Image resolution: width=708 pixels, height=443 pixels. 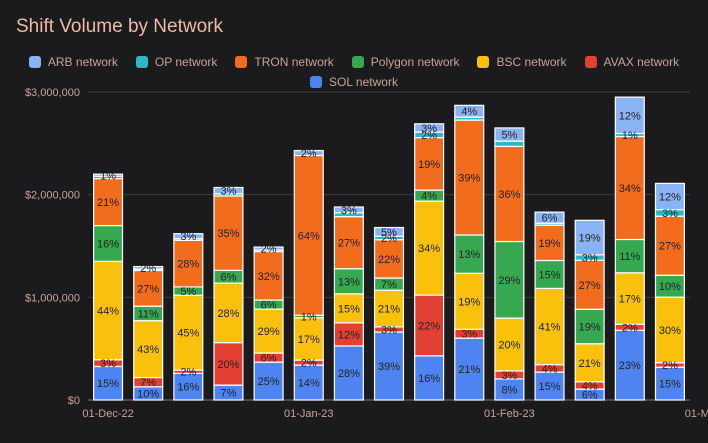 I want to click on y-tick-label: $0, so click(x=74, y=401).